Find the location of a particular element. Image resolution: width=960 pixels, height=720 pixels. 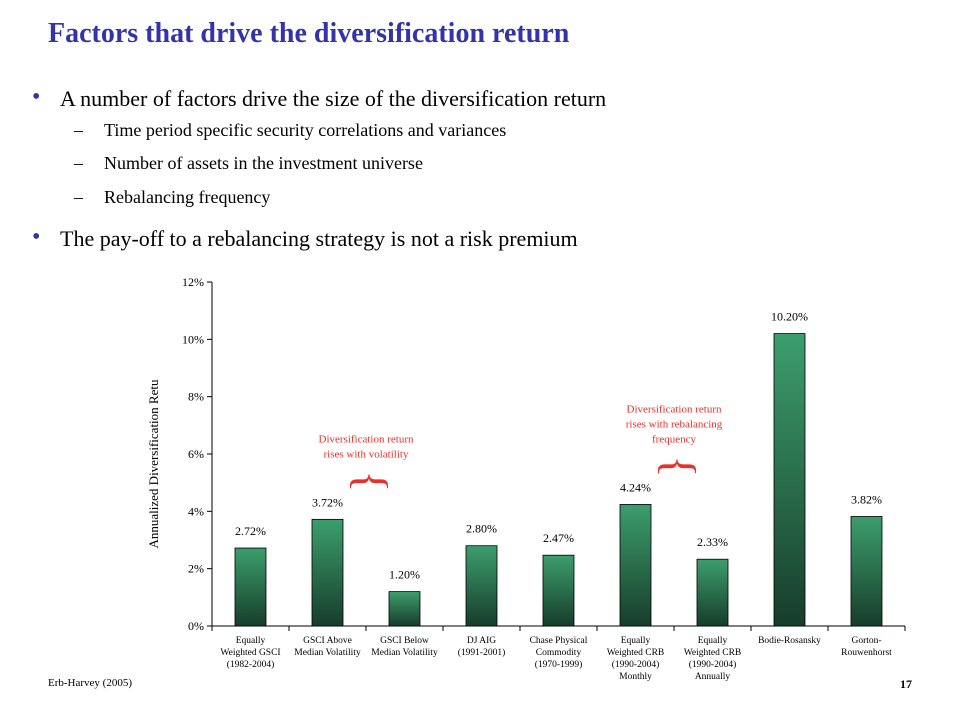

data-label: 3.72% is located at coordinates (327, 502).